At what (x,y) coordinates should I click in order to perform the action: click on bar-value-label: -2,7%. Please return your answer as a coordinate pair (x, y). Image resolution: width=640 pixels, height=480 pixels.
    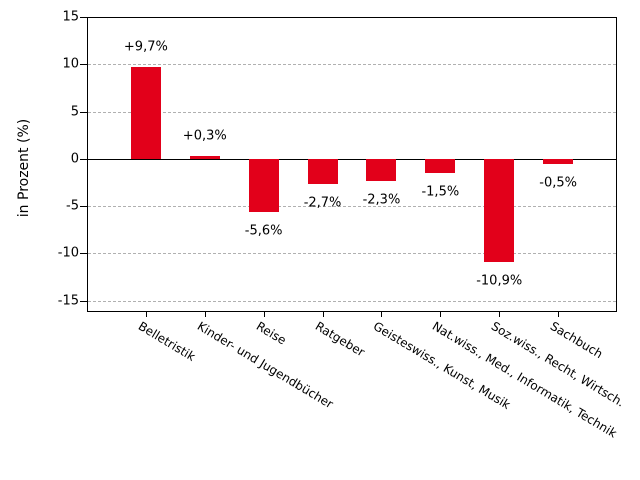
    Looking at the image, I should click on (322, 203).